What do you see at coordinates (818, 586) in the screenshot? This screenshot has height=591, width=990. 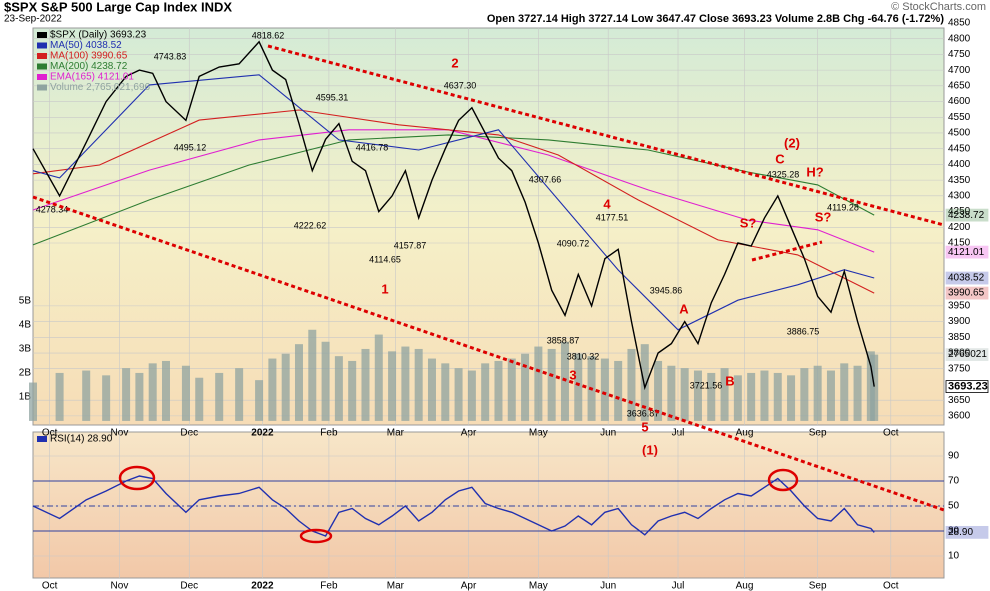 I see `x-tick-label: Sep` at bounding box center [818, 586].